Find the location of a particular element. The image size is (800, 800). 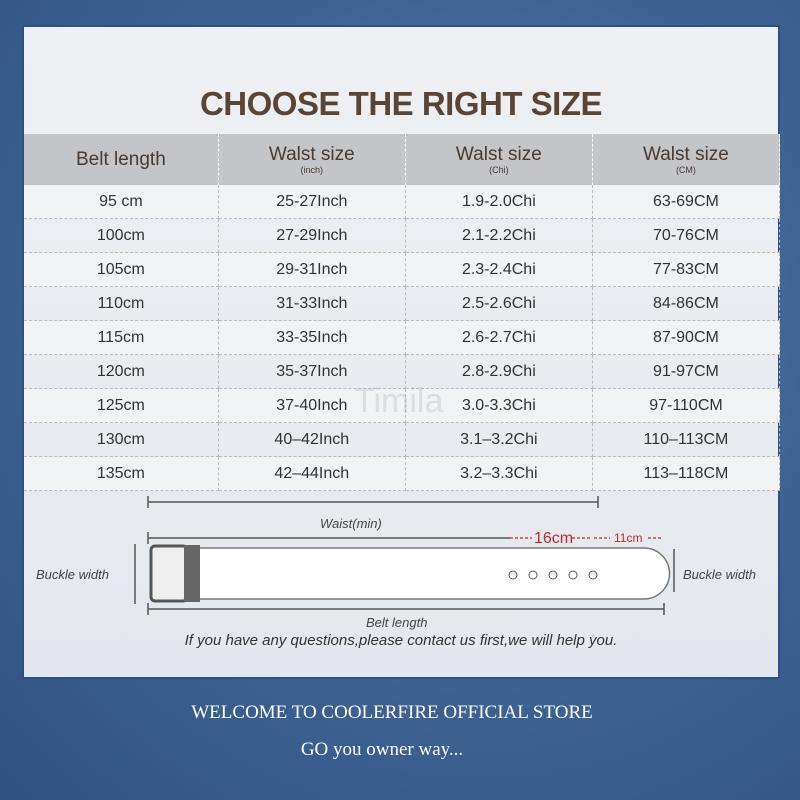

table-cell: 2.5-2.6Chi is located at coordinates (499, 303).